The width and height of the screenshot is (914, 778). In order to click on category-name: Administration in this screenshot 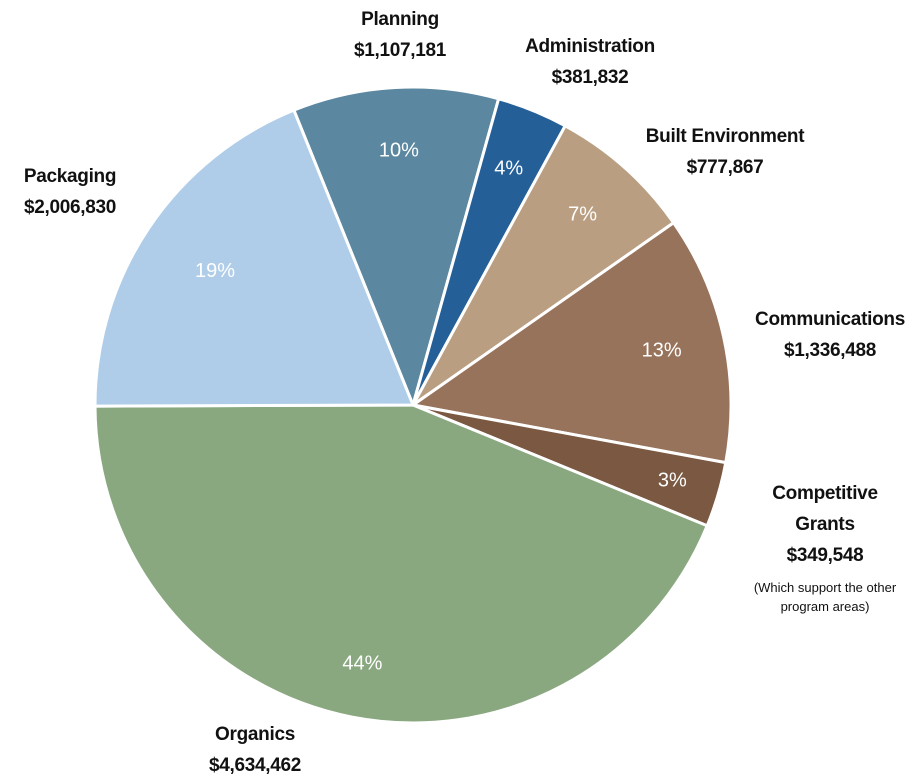, I will do `click(590, 46)`.